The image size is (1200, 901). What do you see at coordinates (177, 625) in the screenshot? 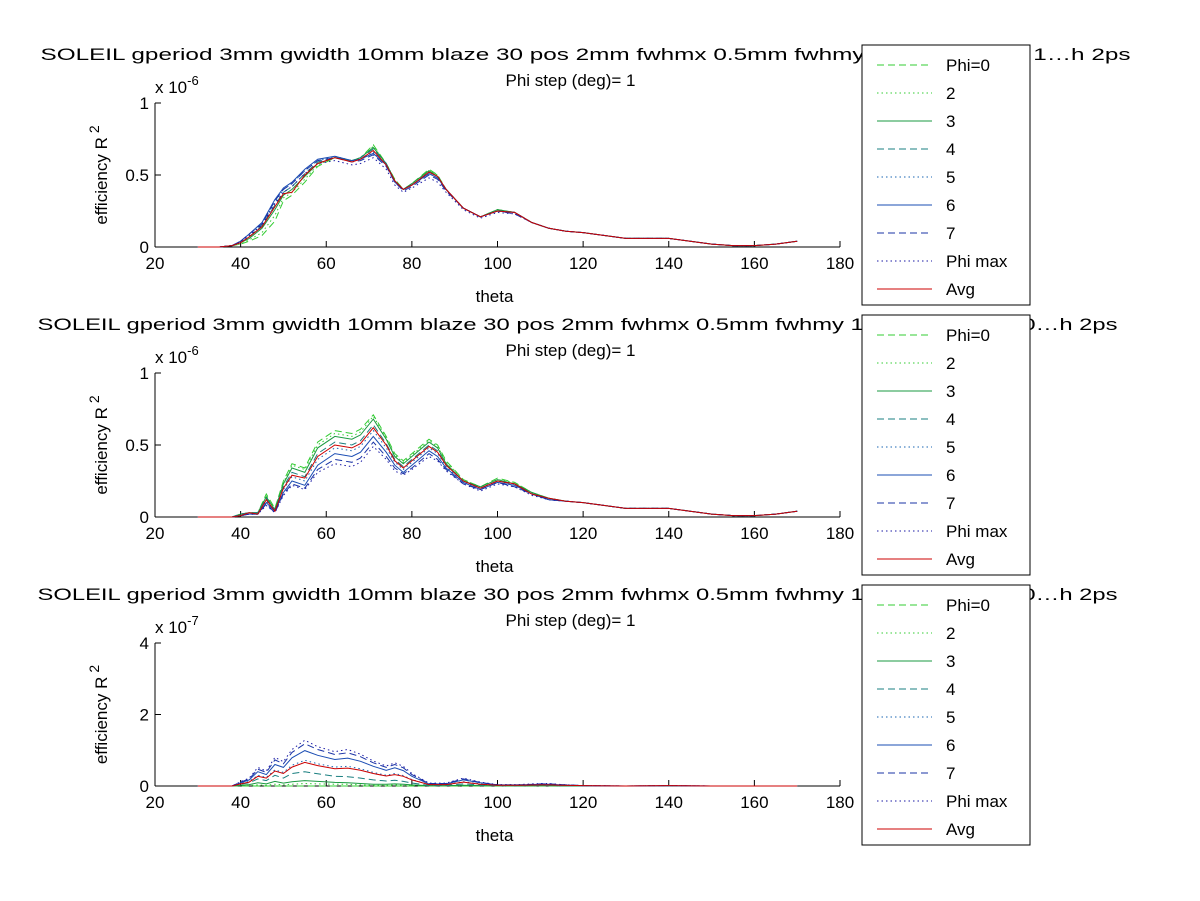
I see `y-exponent-label: x 10-7` at bounding box center [177, 625].